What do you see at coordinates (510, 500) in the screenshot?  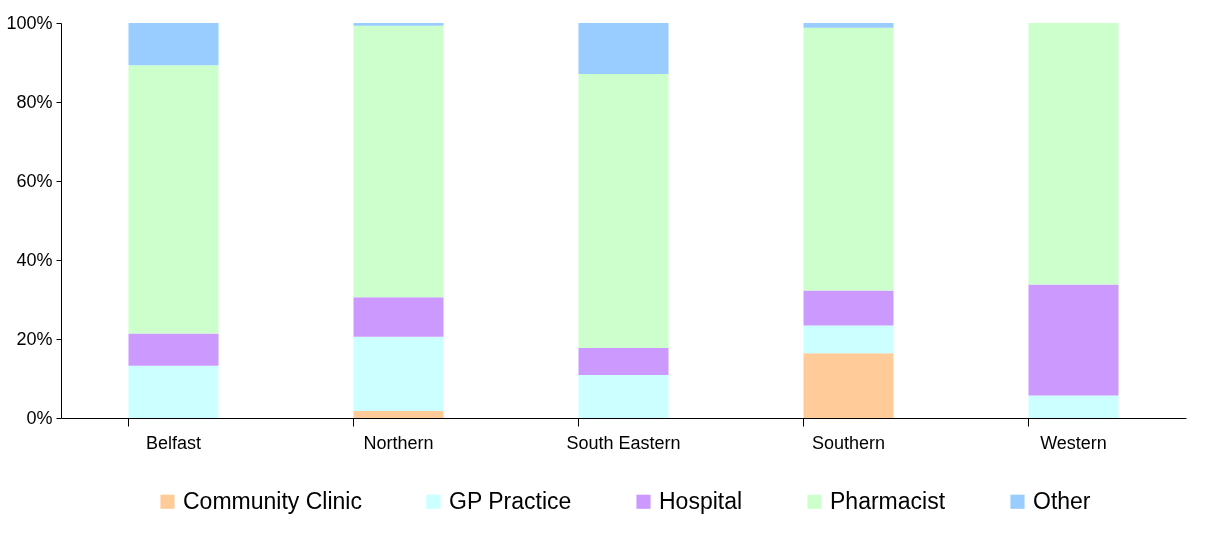 I see `legend-label: GP Practice` at bounding box center [510, 500].